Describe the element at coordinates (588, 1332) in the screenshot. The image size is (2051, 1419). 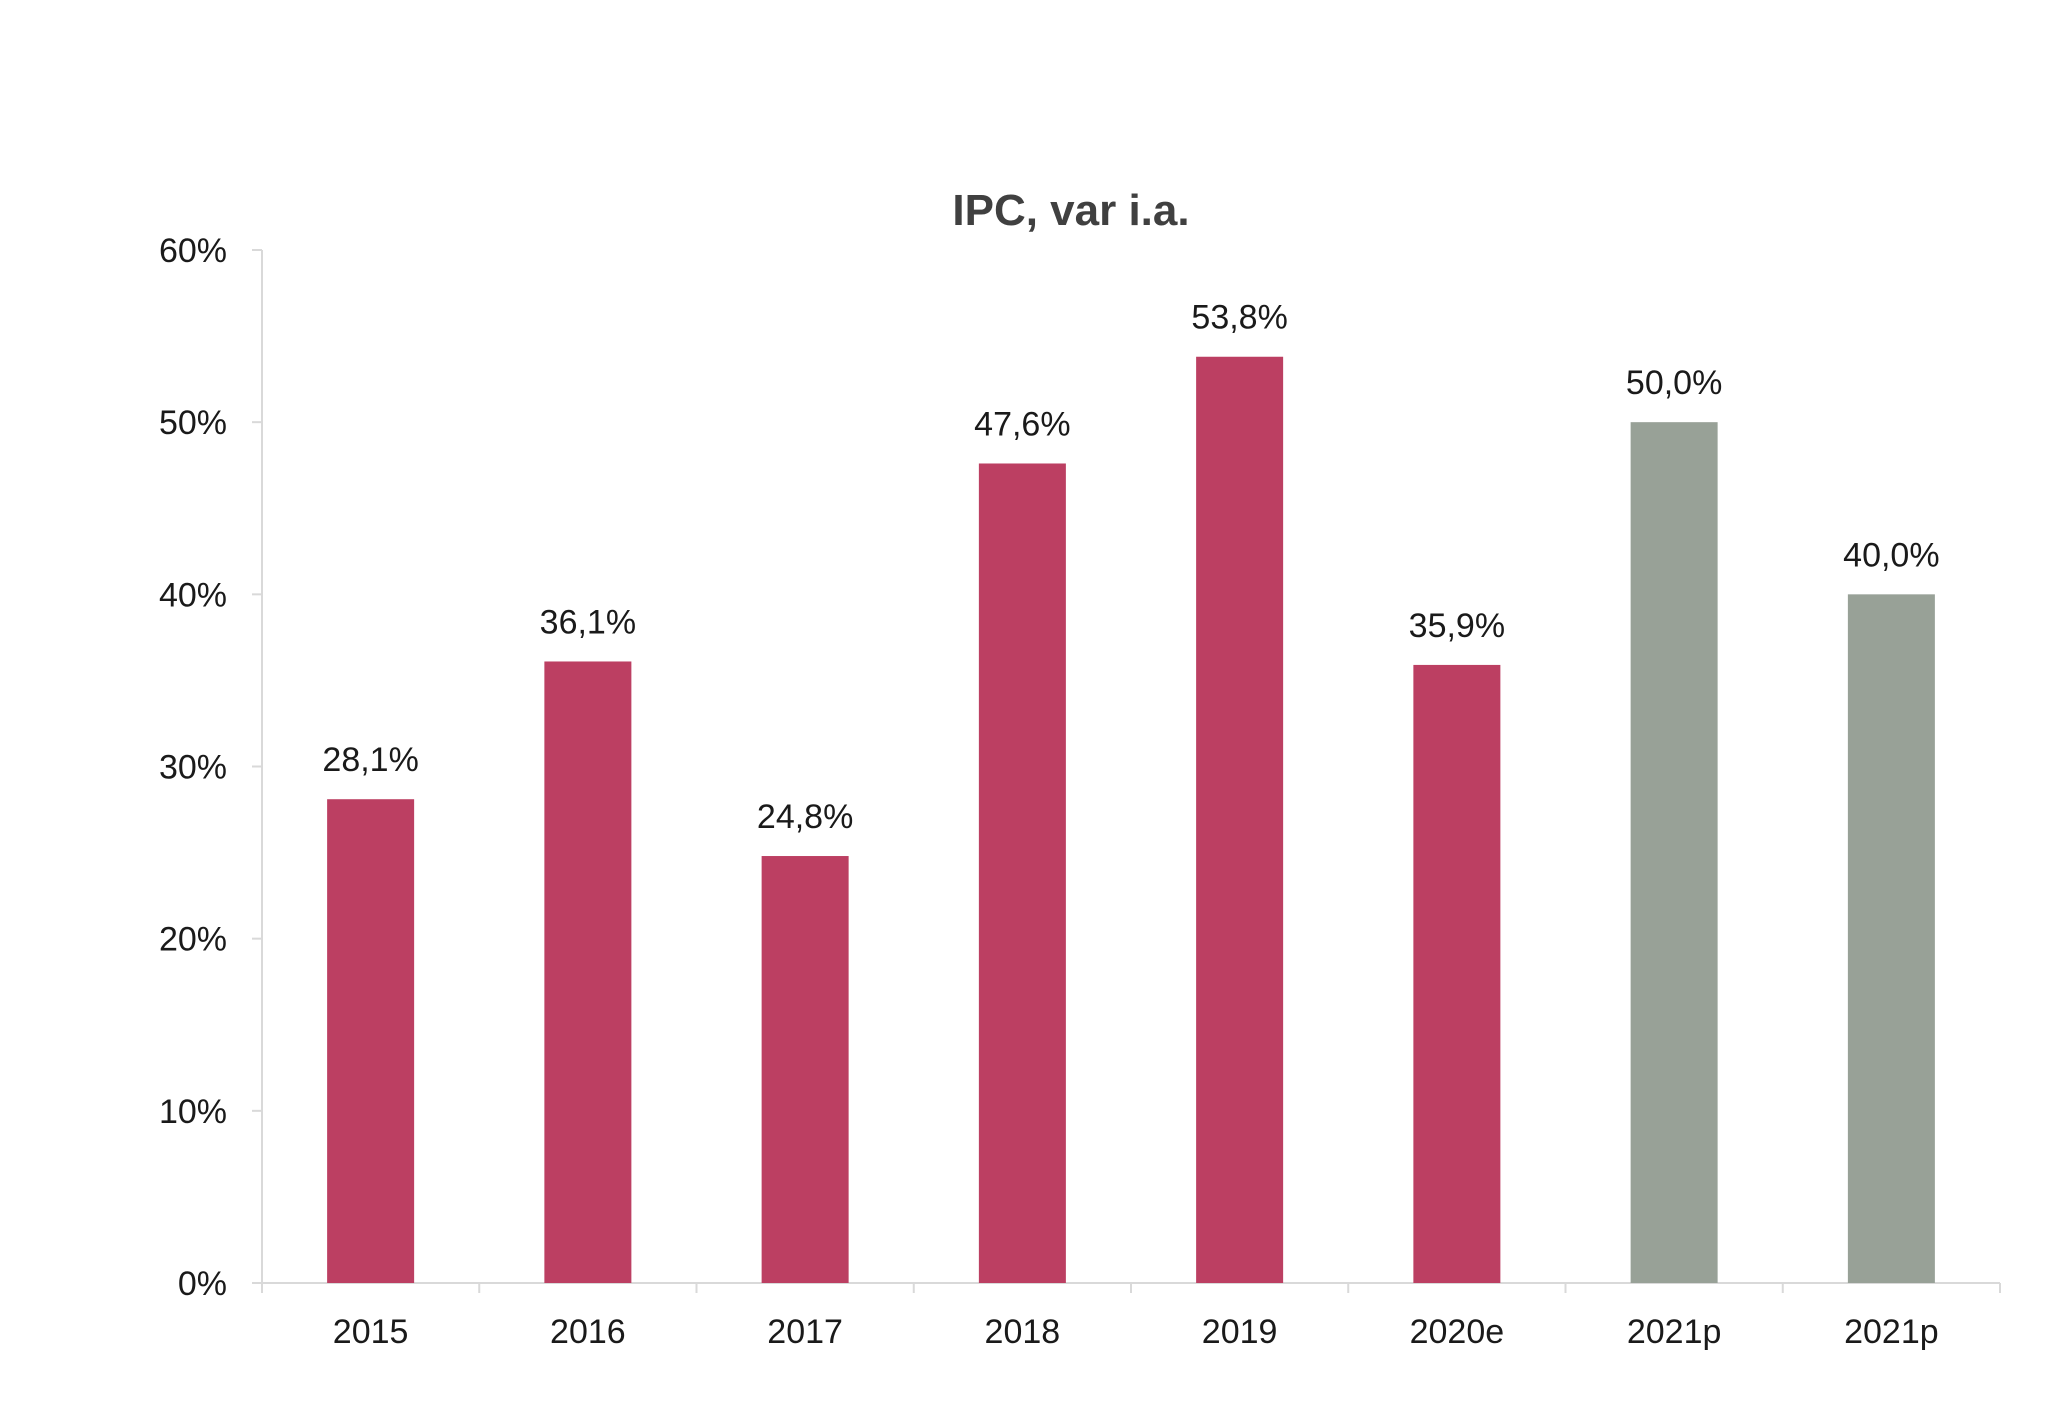
I see `x-tick-label: 2016` at that location.